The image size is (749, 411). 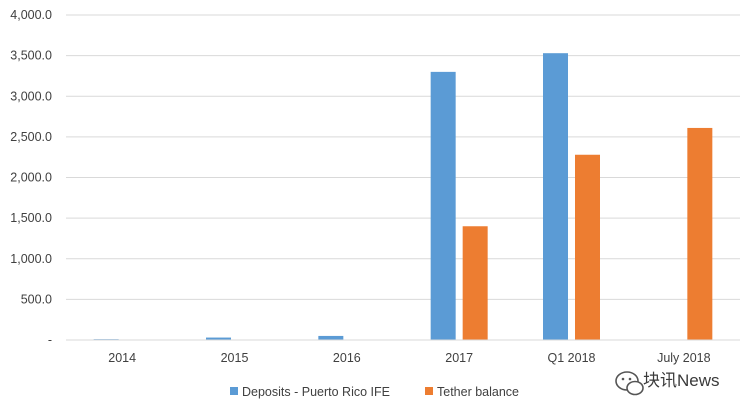 I want to click on y-tick-label: 2,500.0, so click(x=31, y=137).